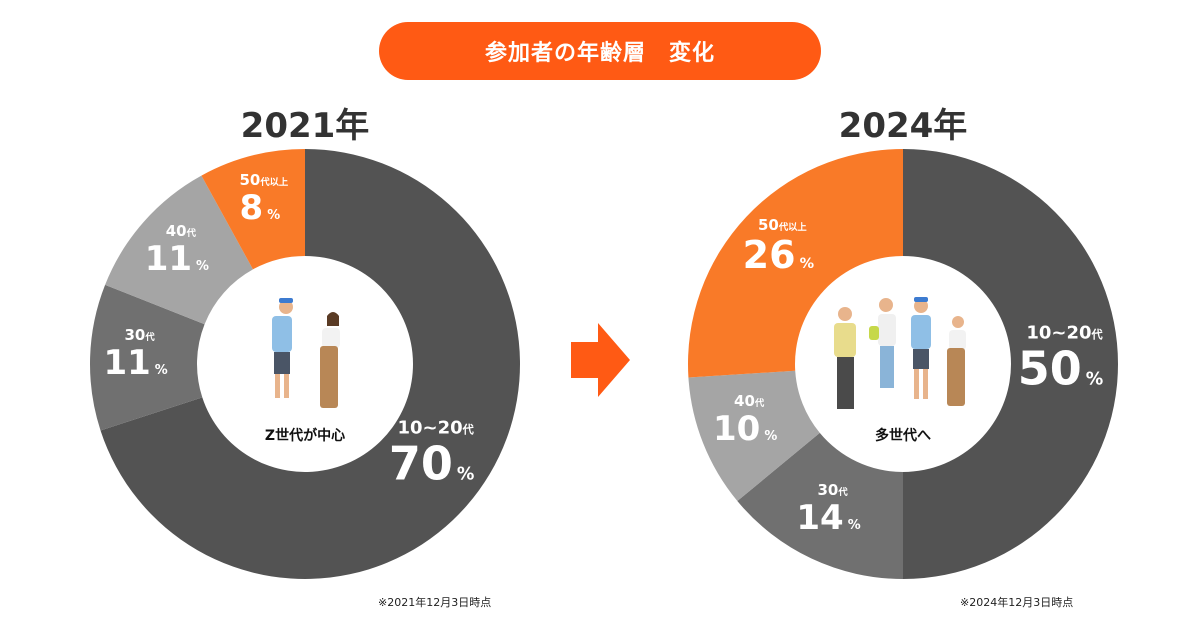  What do you see at coordinates (903, 435) in the screenshot?
I see `center-label: 多世代へ` at bounding box center [903, 435].